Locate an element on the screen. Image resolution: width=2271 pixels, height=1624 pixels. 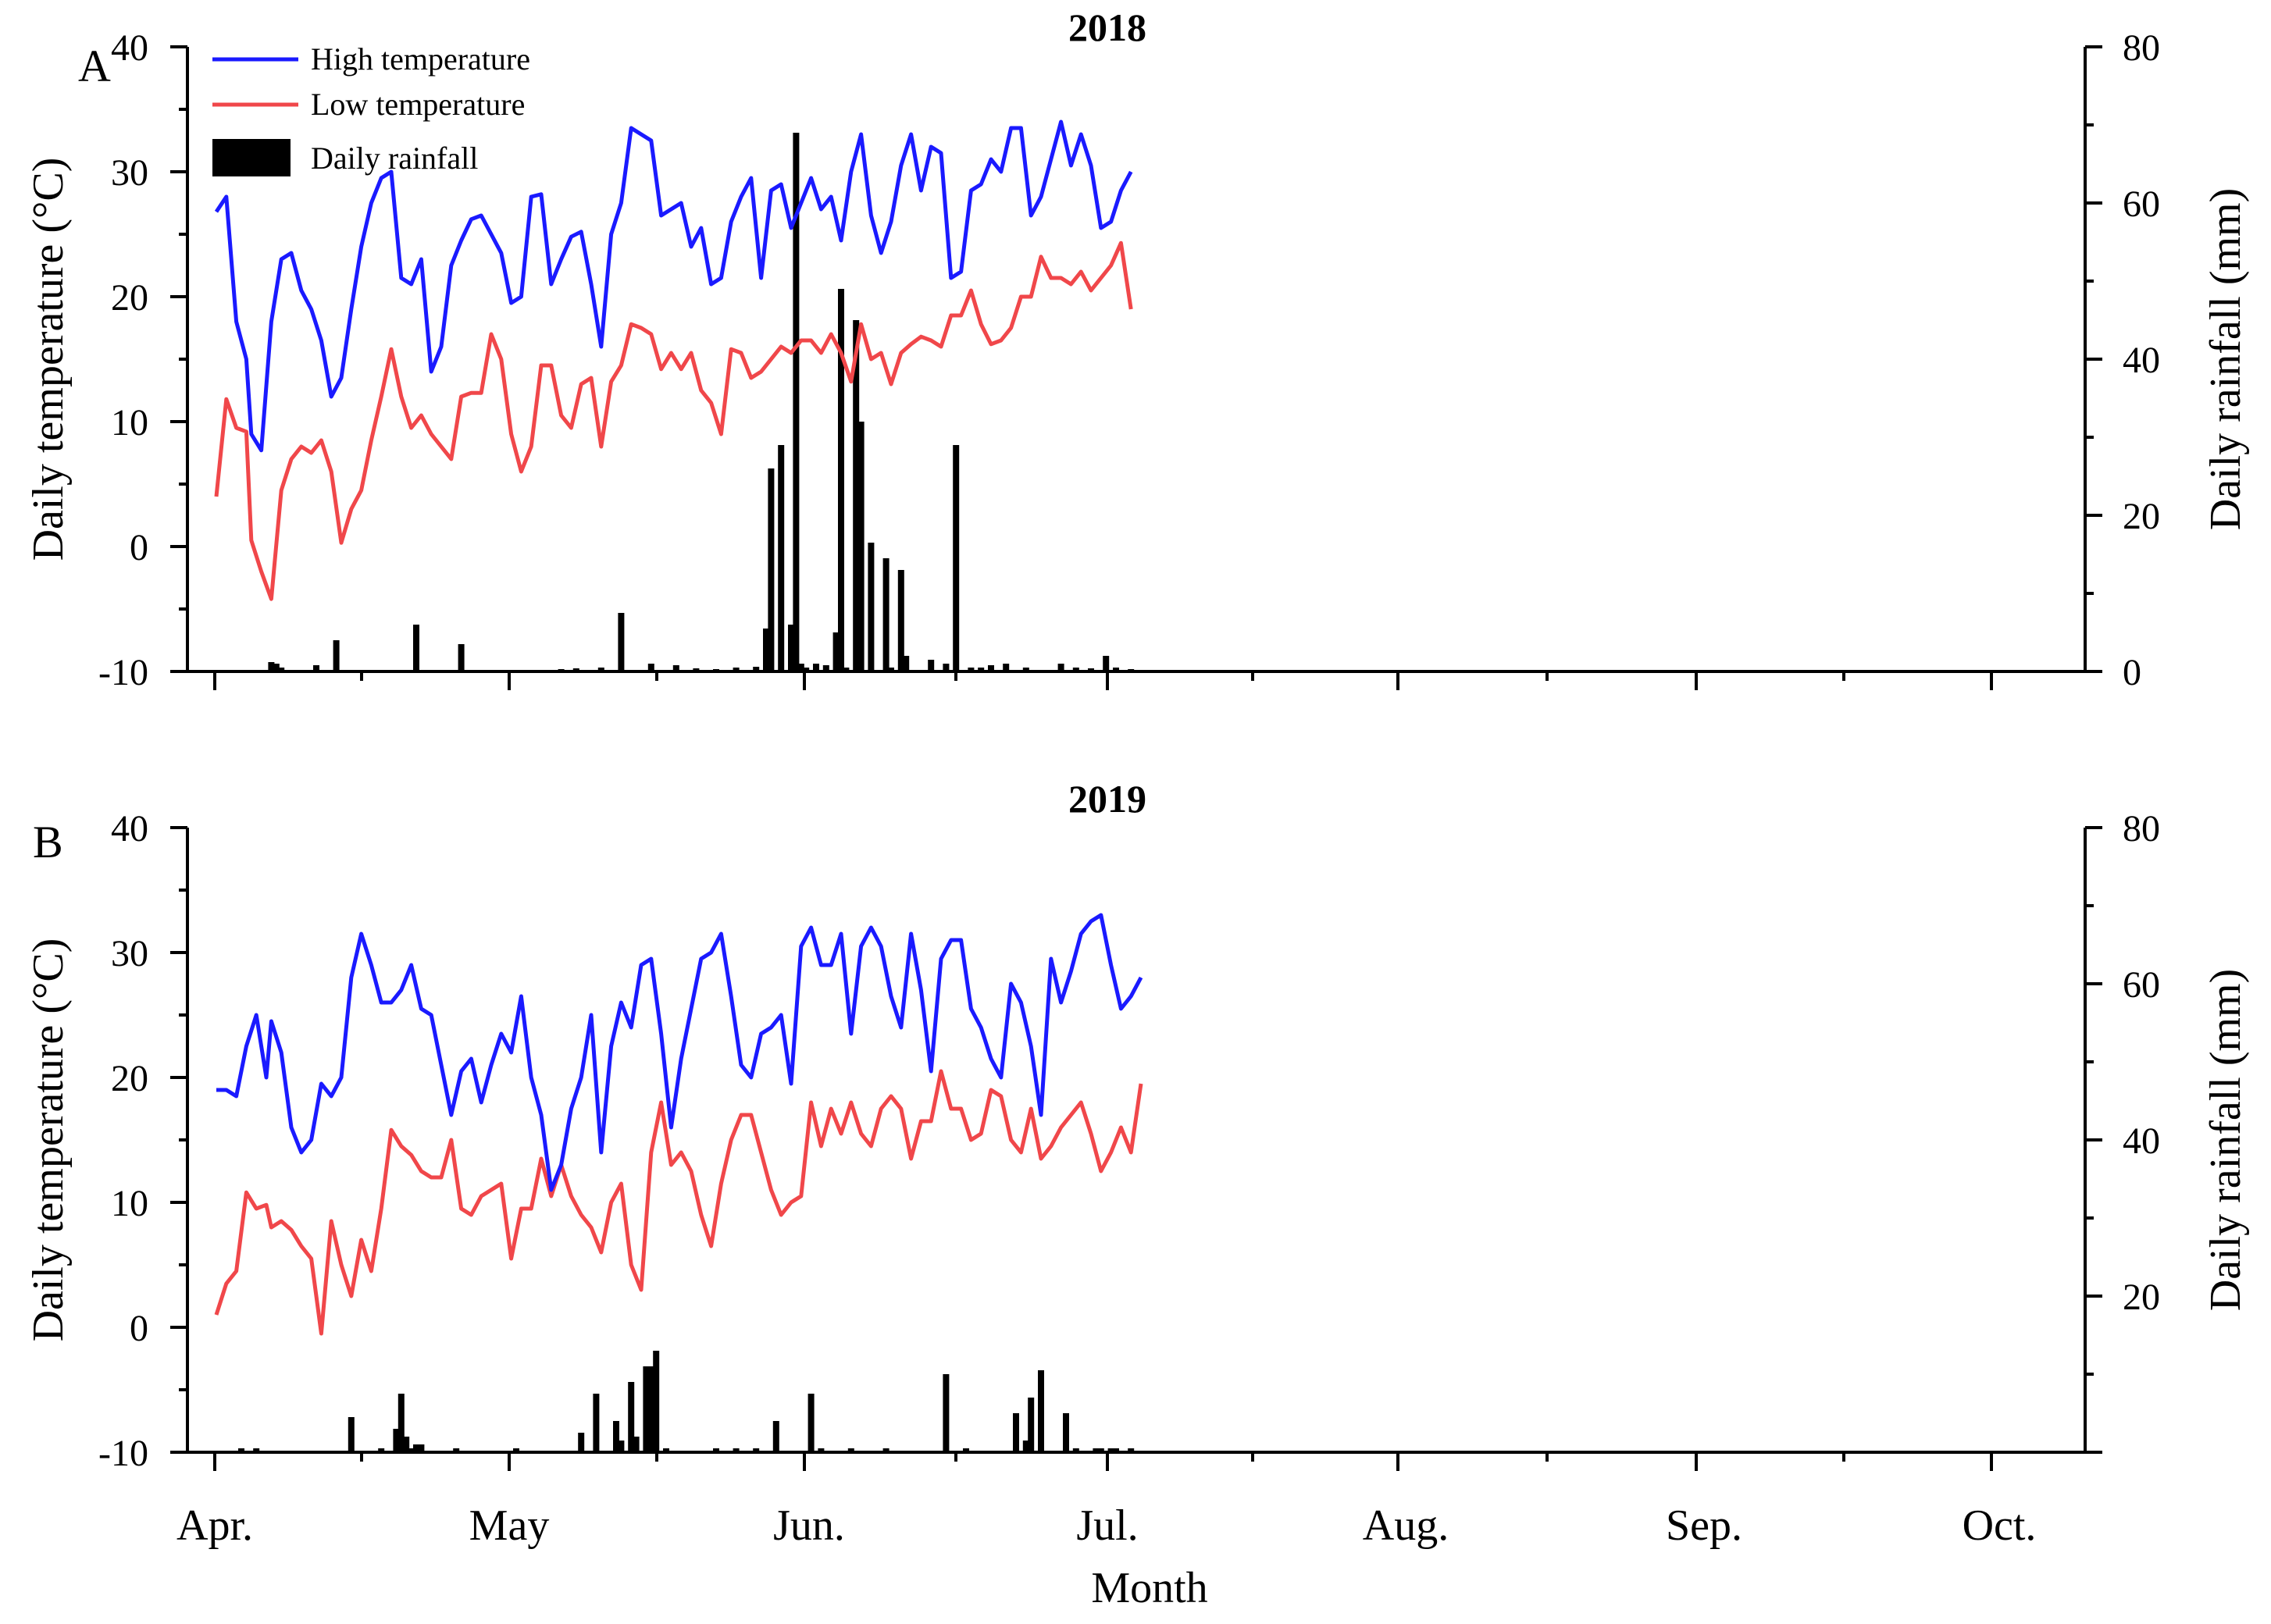
legend-label-rain: Daily rainfall is located at coordinates (394, 158).